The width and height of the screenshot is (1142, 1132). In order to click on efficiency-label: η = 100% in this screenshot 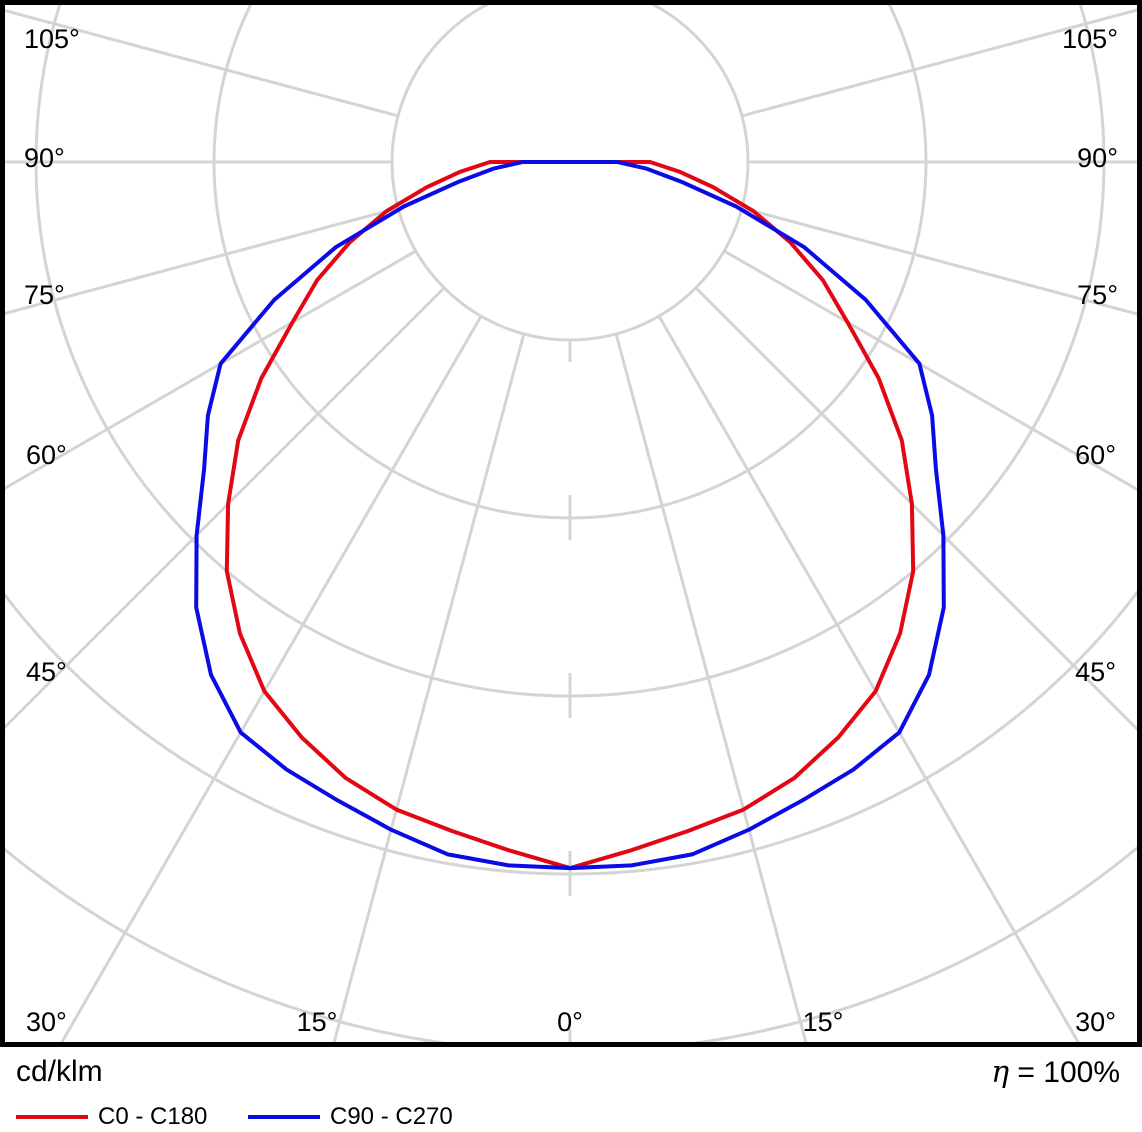, I will do `click(1055, 1072)`.